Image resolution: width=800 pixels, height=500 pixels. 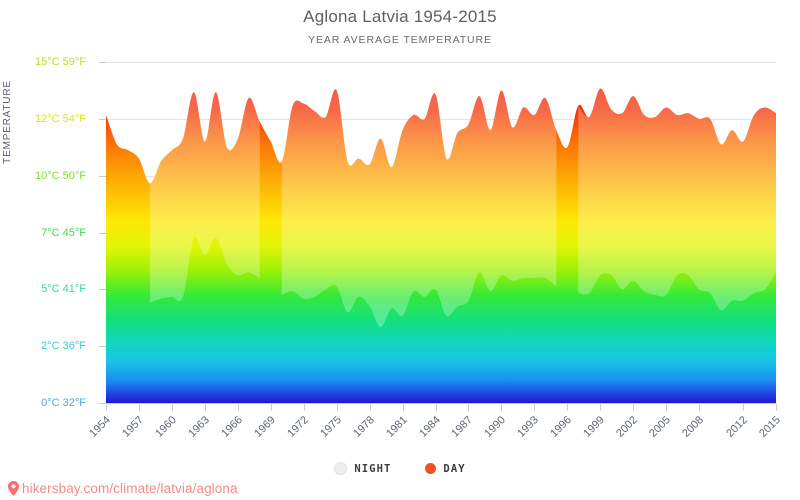 I want to click on x-axis-label: 1957, so click(x=133, y=427).